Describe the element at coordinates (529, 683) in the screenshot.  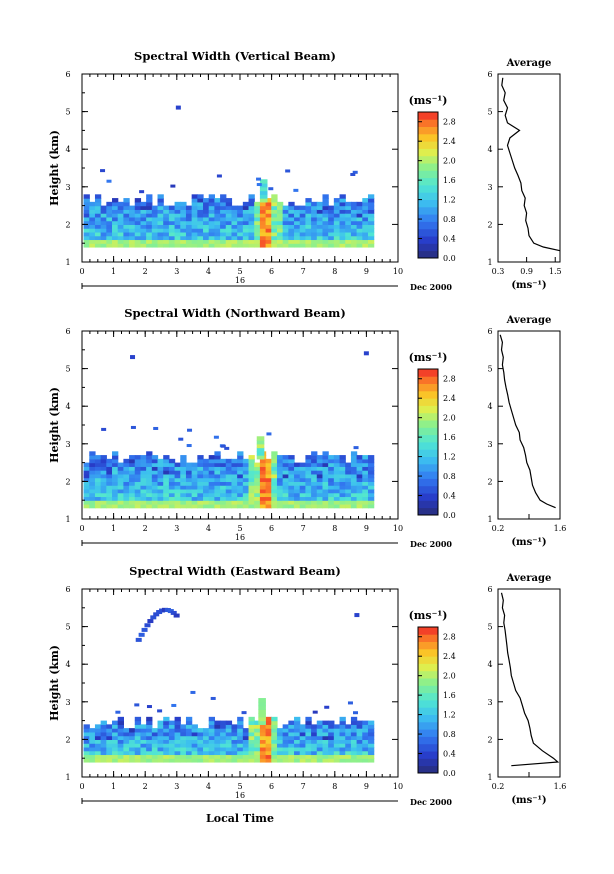
I see `average-frame` at that location.